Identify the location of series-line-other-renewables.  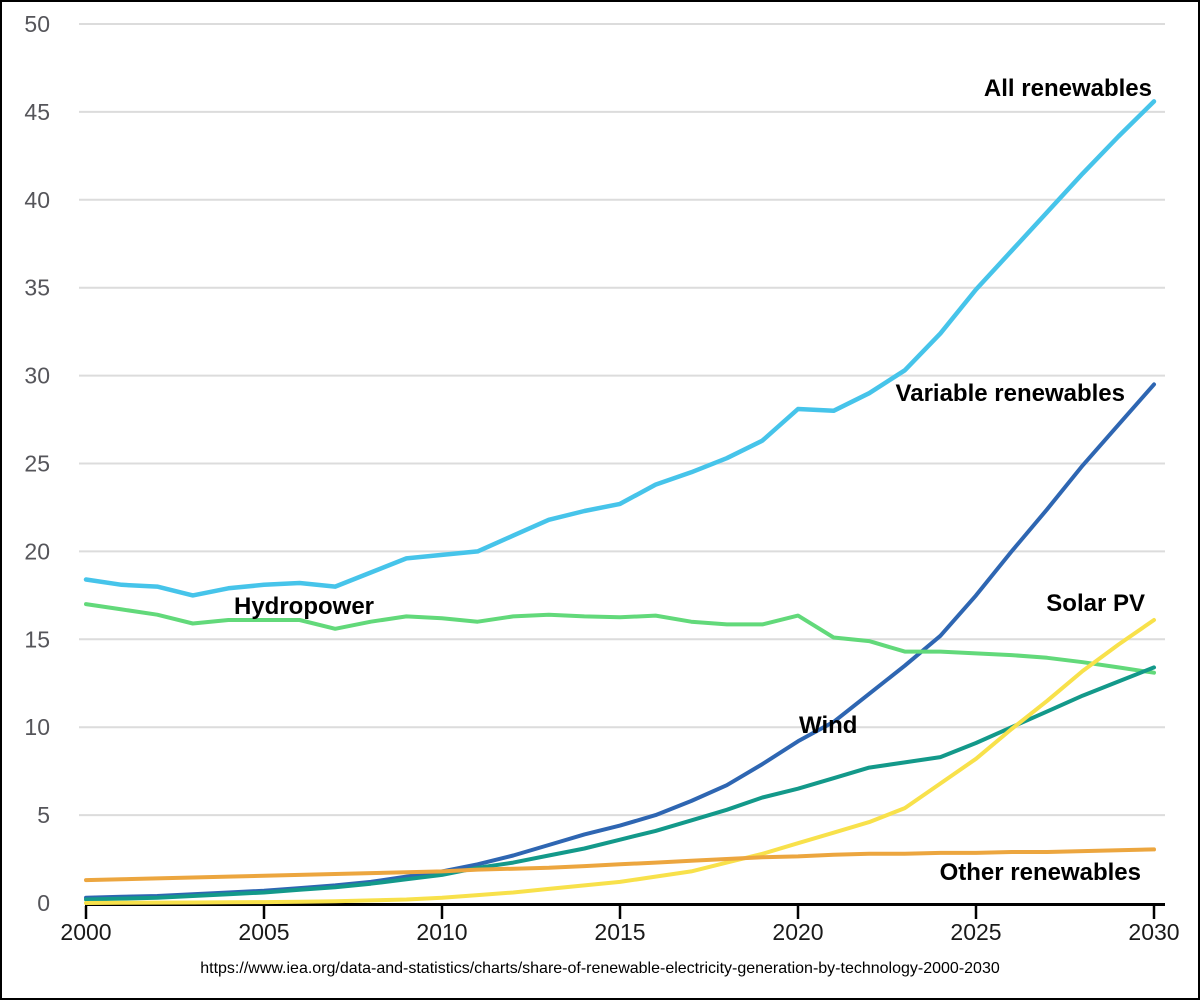
(620, 865).